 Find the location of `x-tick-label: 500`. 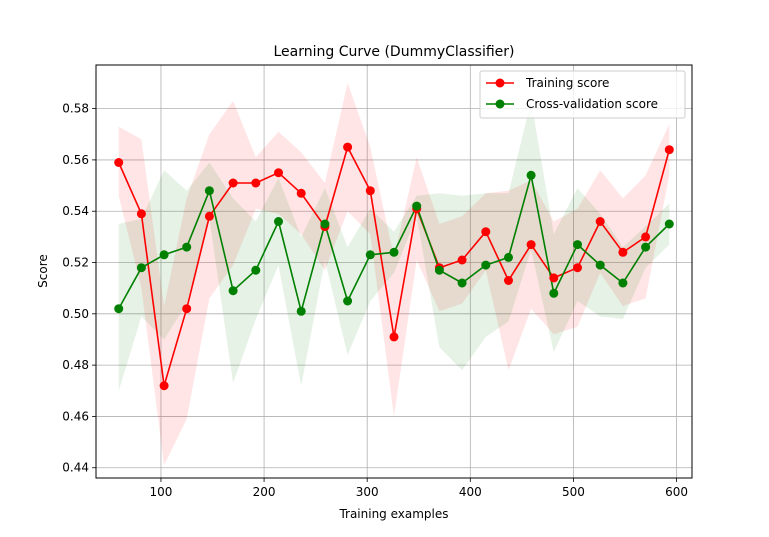

x-tick-label: 500 is located at coordinates (573, 492).